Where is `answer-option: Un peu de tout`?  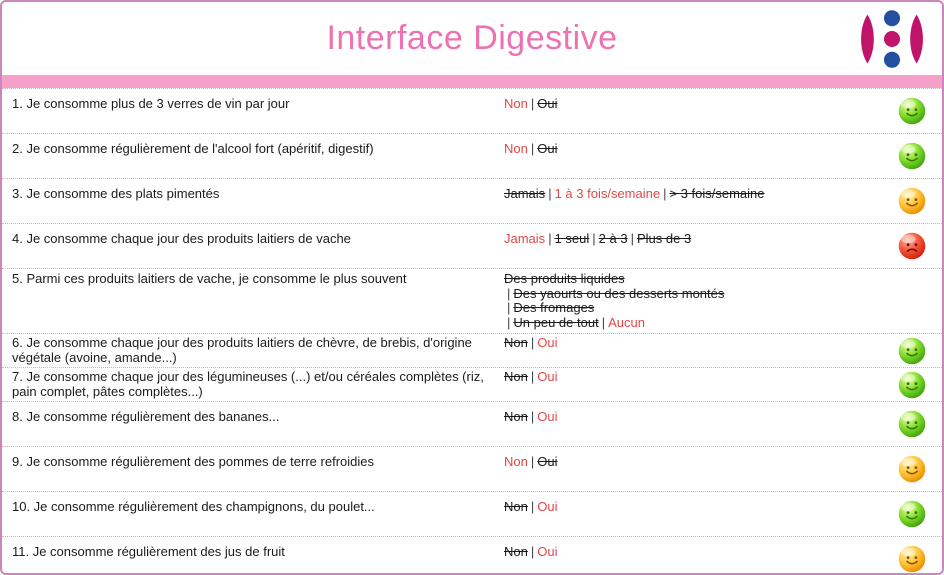
answer-option: Un peu de tout is located at coordinates (556, 322).